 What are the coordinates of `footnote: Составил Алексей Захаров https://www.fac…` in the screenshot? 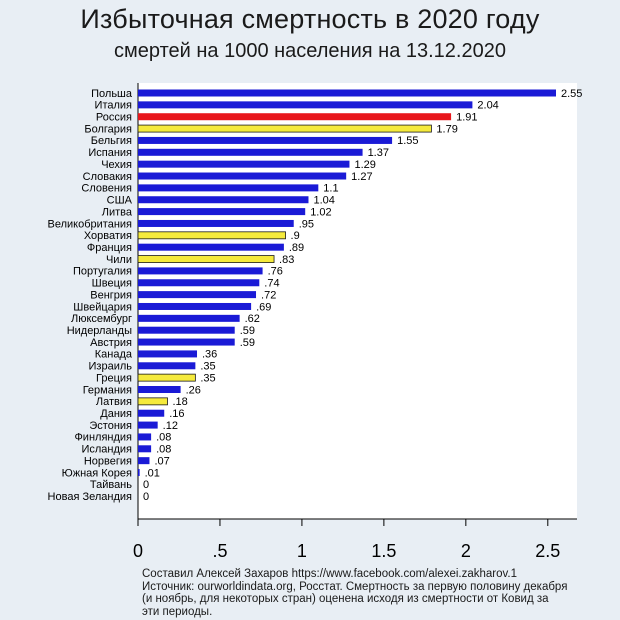 It's located at (377, 593).